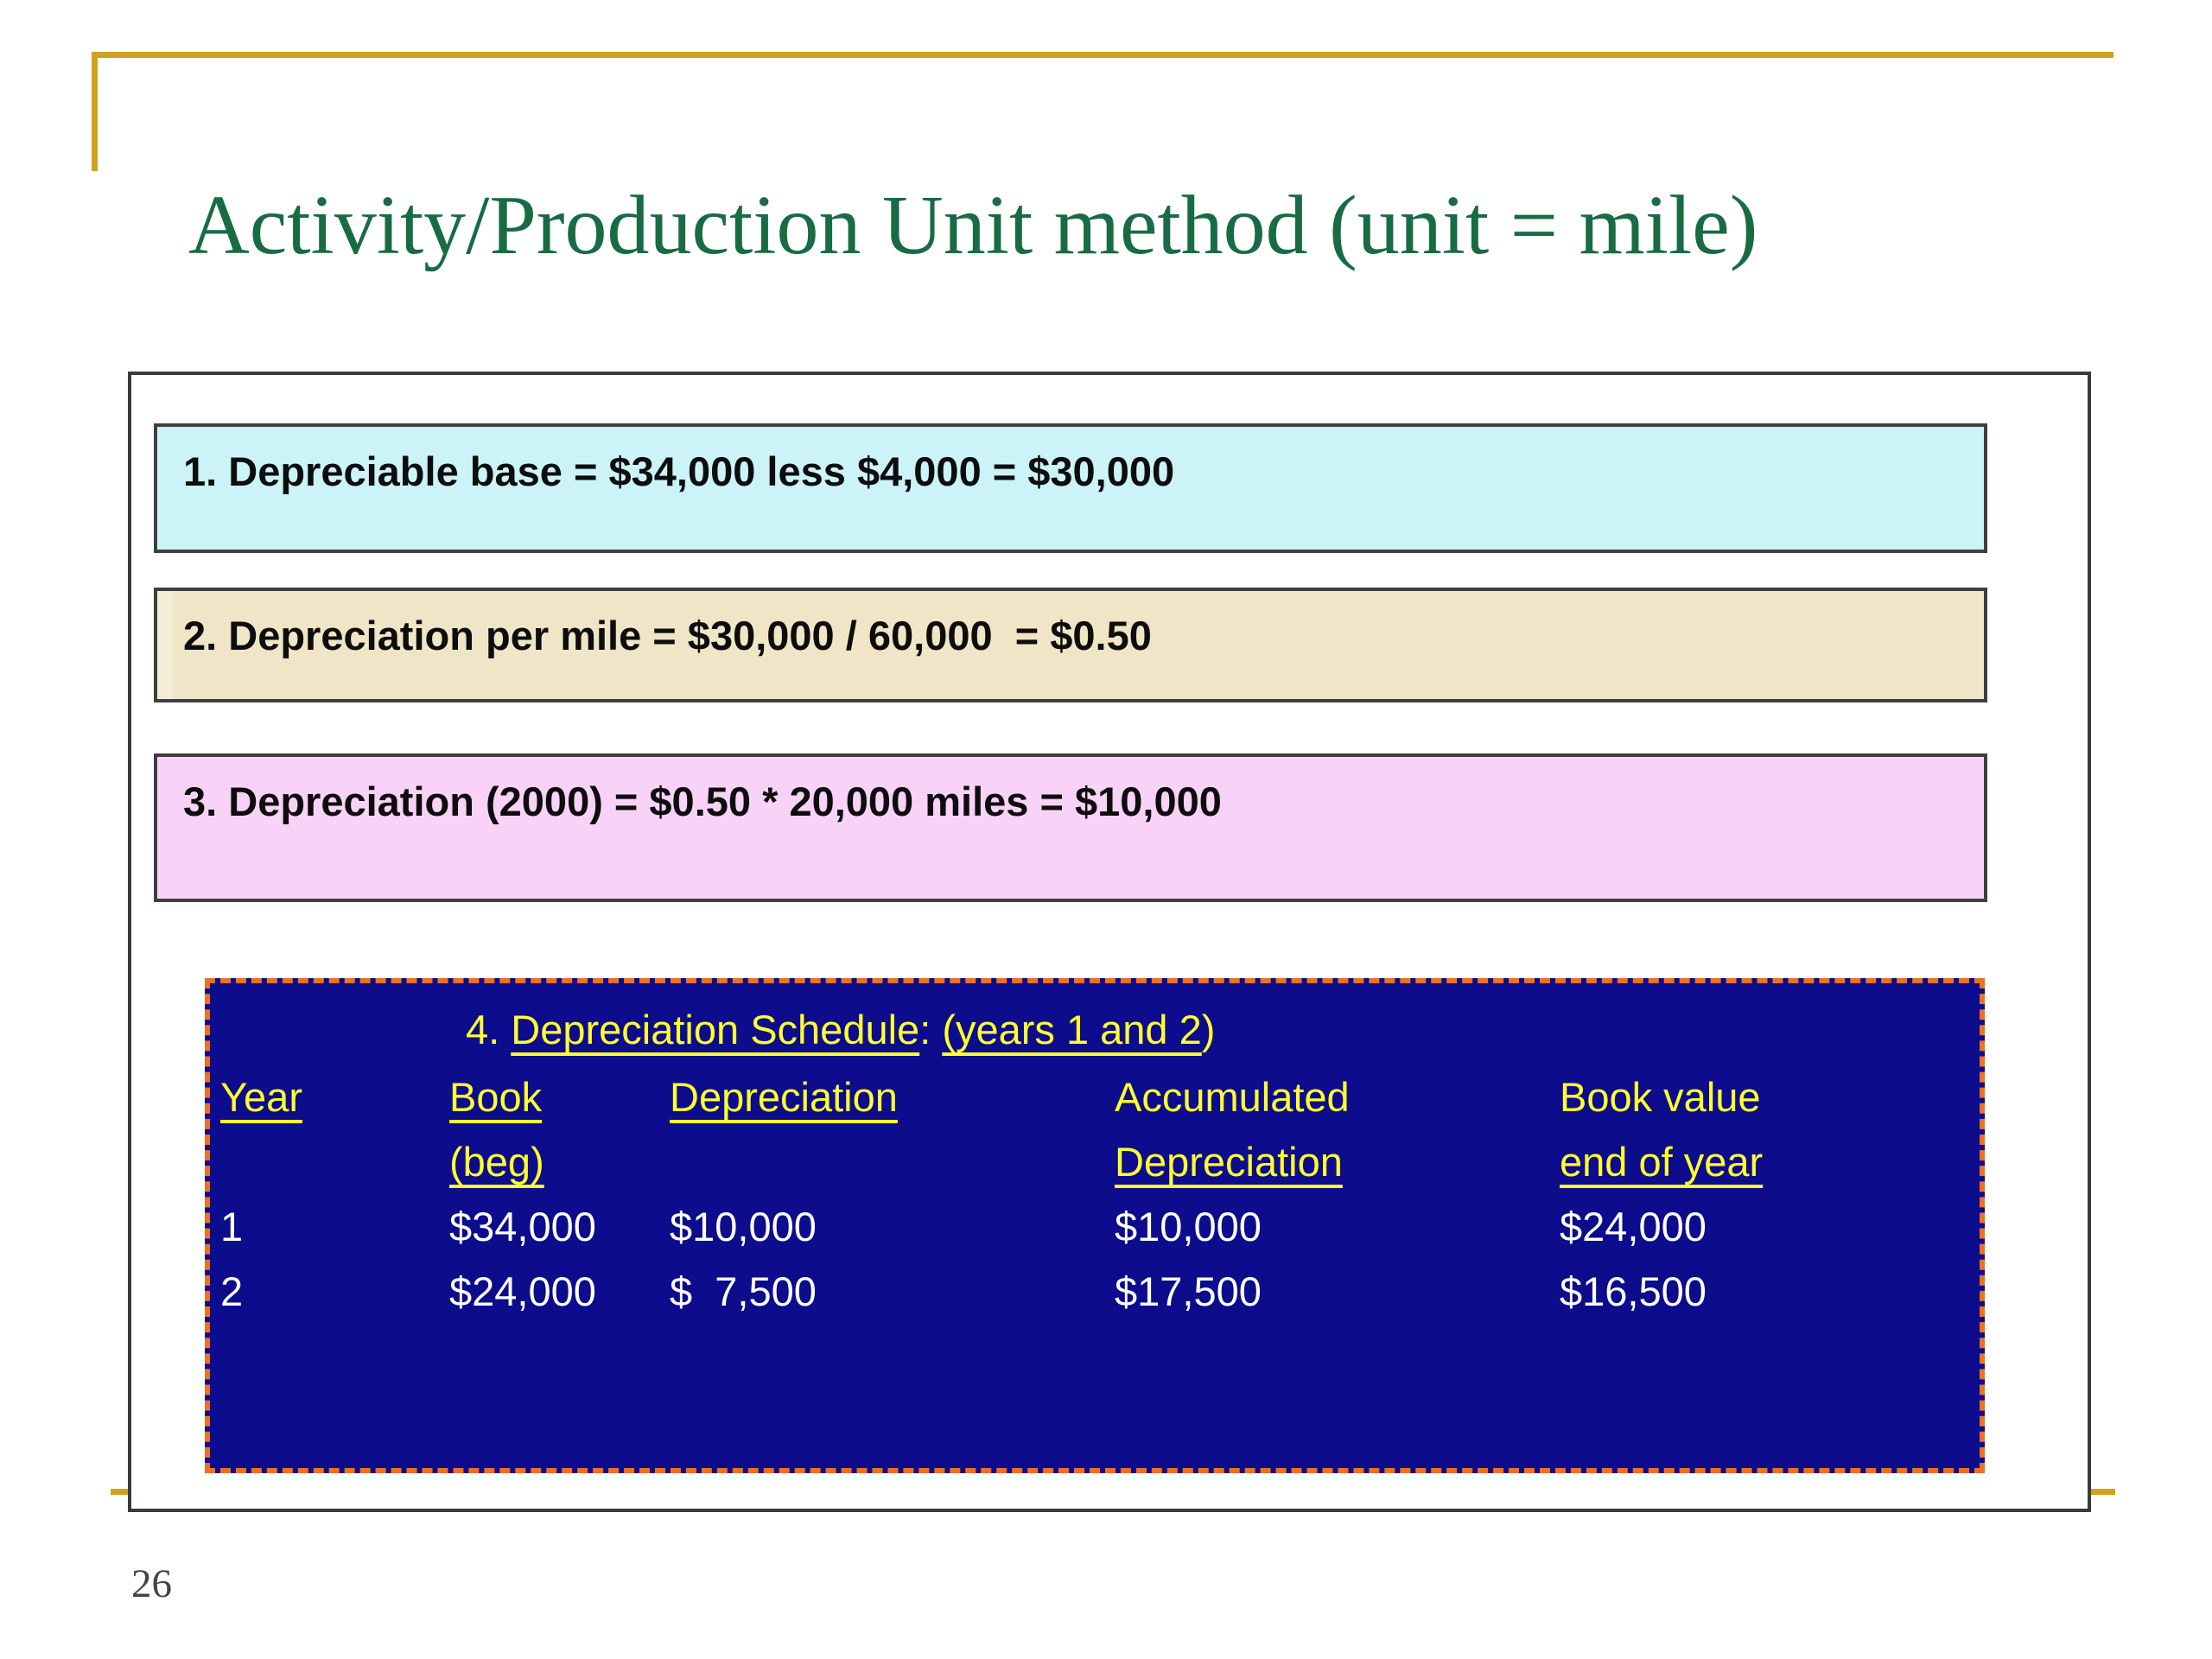  I want to click on column-header-year: Year, so click(261, 1097).